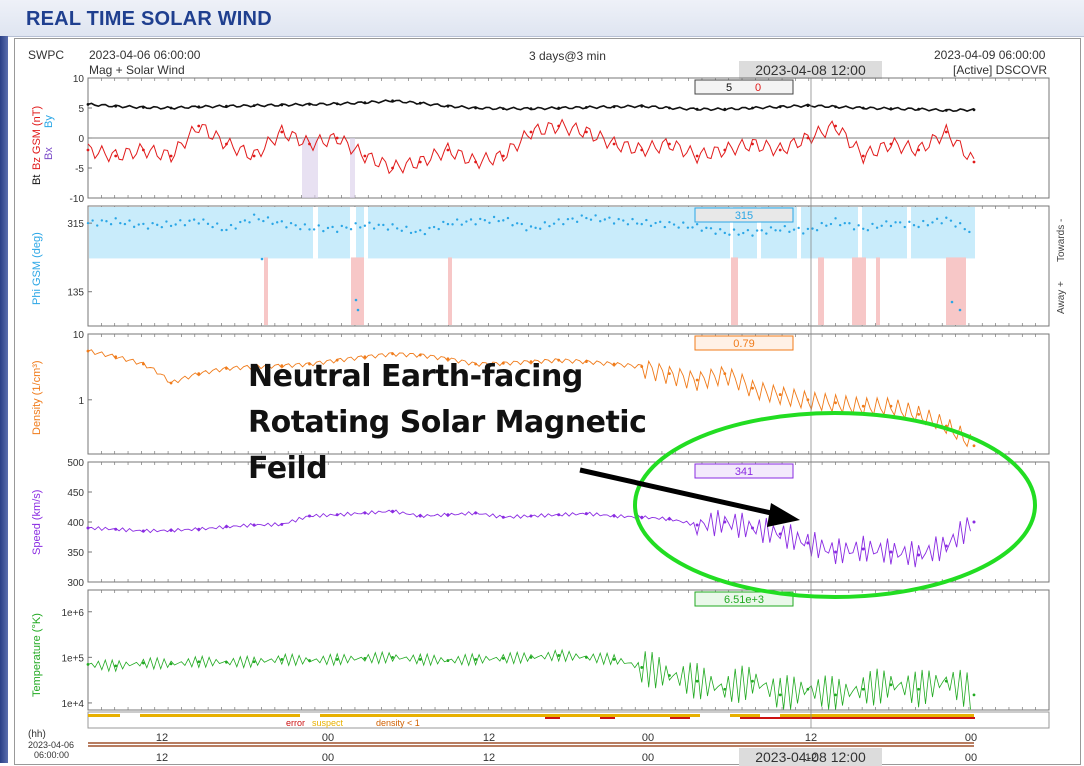  I want to click on source-label: SWPC, so click(46, 55).